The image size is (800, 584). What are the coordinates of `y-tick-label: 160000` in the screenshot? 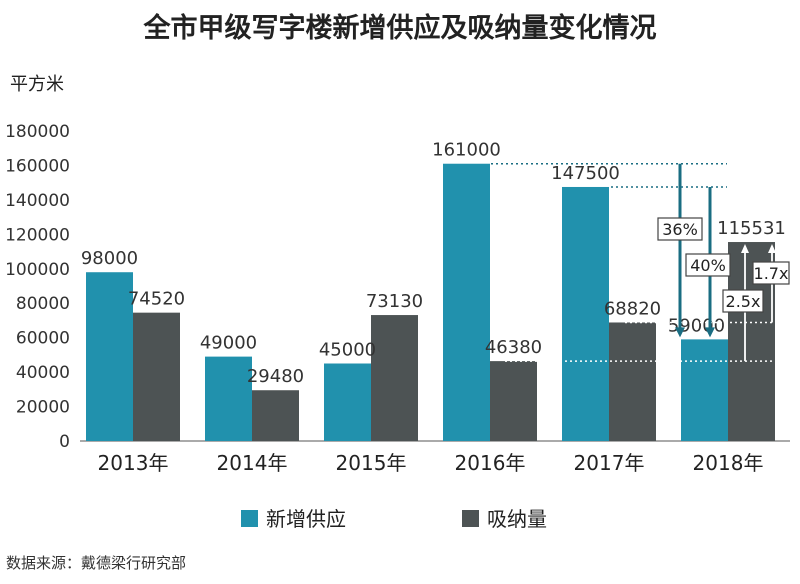 It's located at (37, 166).